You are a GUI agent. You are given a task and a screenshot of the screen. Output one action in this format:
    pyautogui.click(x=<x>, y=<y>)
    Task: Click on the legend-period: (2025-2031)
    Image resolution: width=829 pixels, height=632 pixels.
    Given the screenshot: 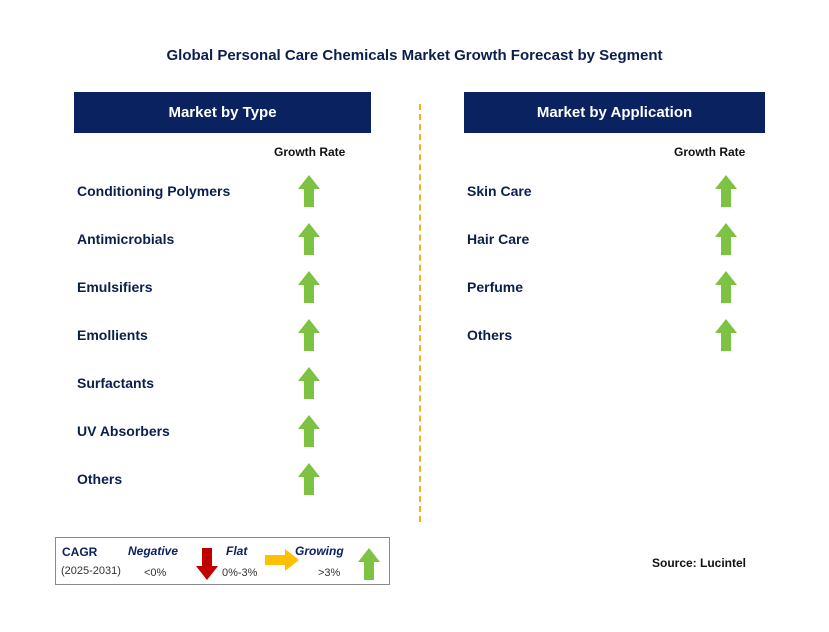 What is the action you would take?
    pyautogui.click(x=91, y=571)
    